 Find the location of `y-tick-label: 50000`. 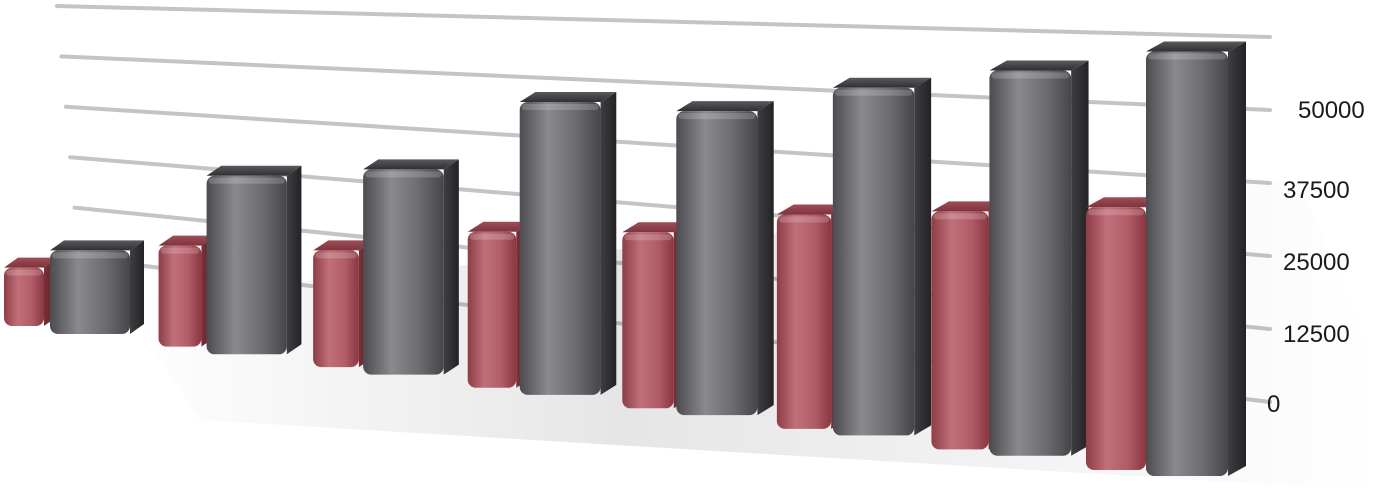

y-tick-label: 50000 is located at coordinates (1331, 110).